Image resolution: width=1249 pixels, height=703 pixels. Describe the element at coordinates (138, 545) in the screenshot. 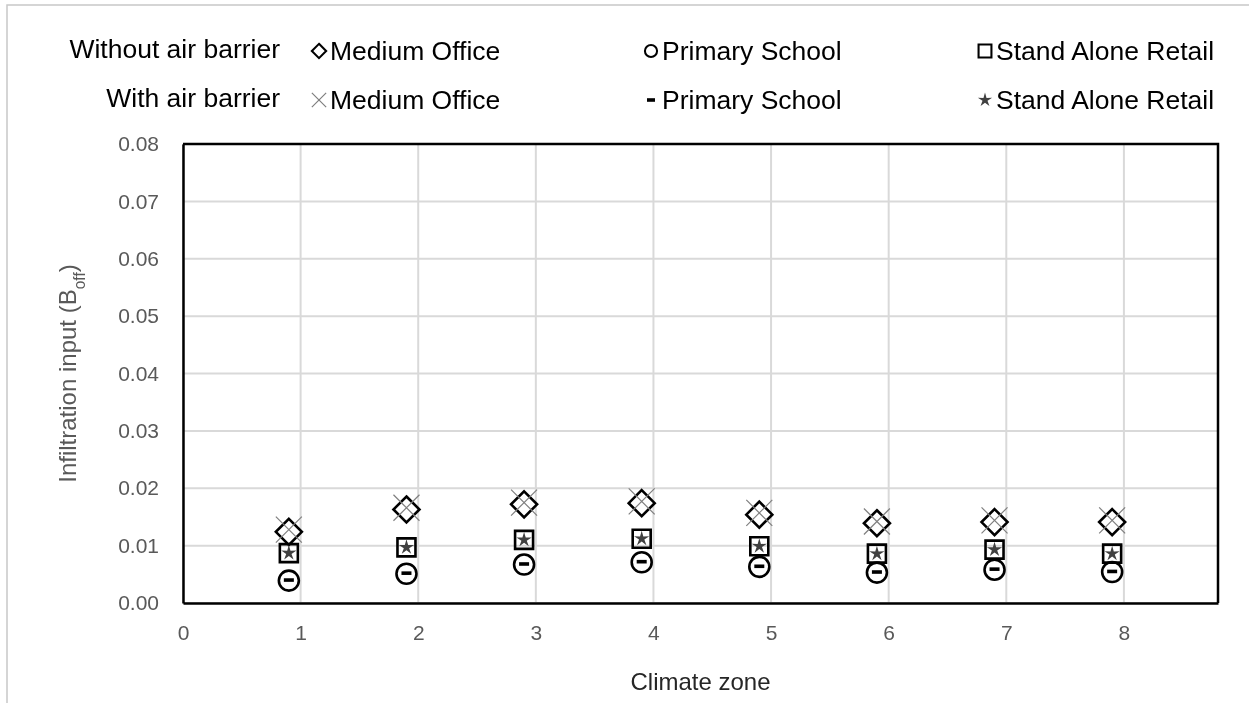

I see `y-tick-label: 0.01` at that location.